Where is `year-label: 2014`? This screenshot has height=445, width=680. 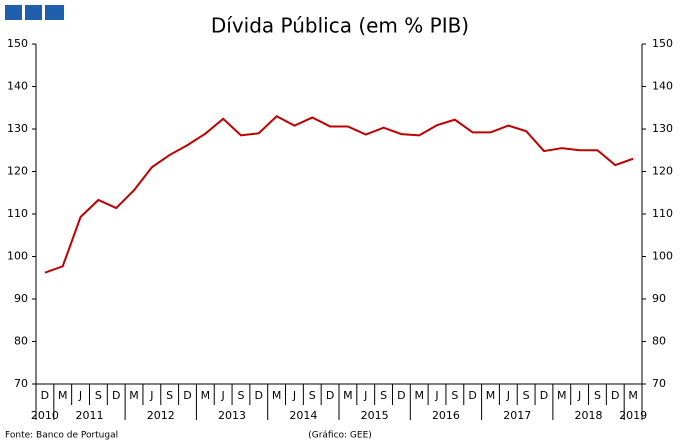 year-label: 2014 is located at coordinates (303, 415).